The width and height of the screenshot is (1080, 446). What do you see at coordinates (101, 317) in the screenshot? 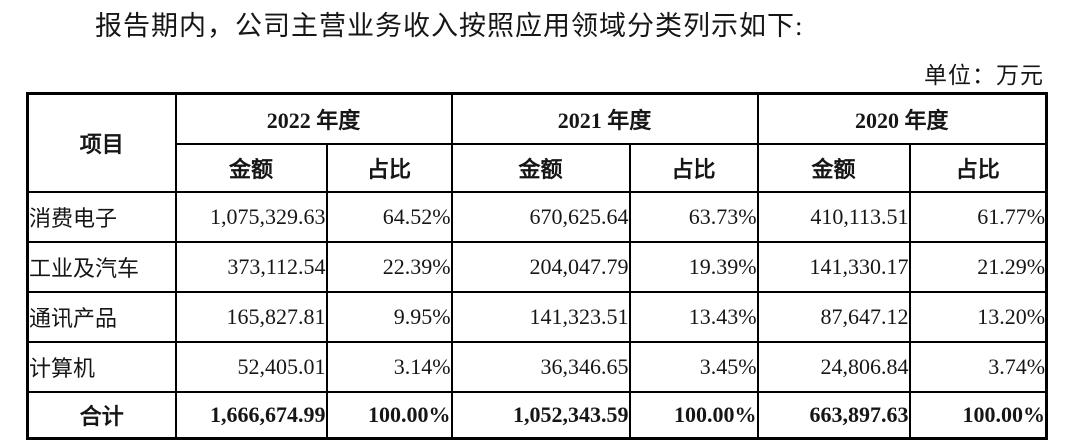
I see `row-label-cell: 通讯产品` at bounding box center [101, 317].